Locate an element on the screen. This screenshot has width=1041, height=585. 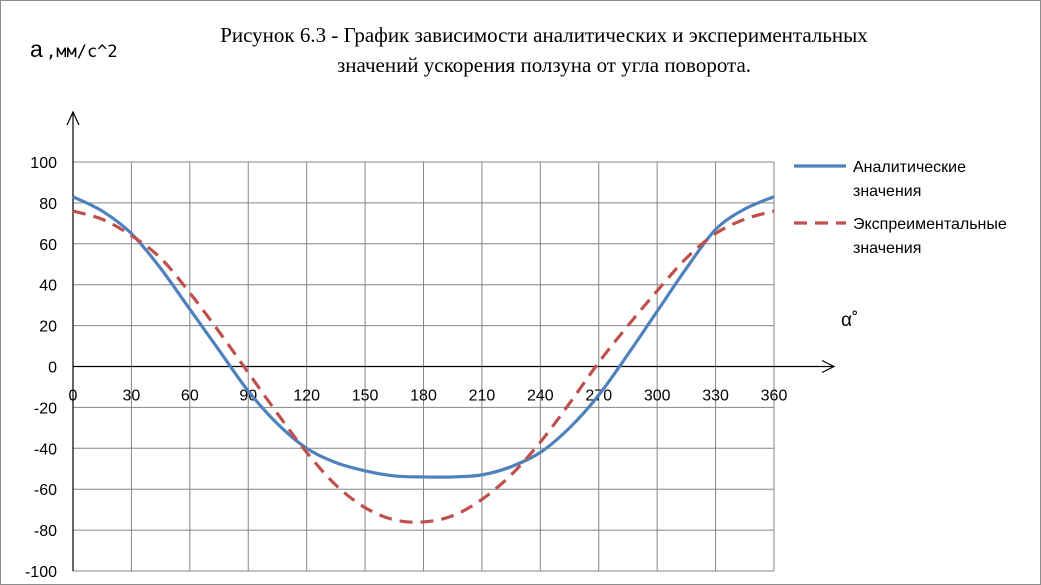
y-axis-arrow-icon is located at coordinates (73, 118).